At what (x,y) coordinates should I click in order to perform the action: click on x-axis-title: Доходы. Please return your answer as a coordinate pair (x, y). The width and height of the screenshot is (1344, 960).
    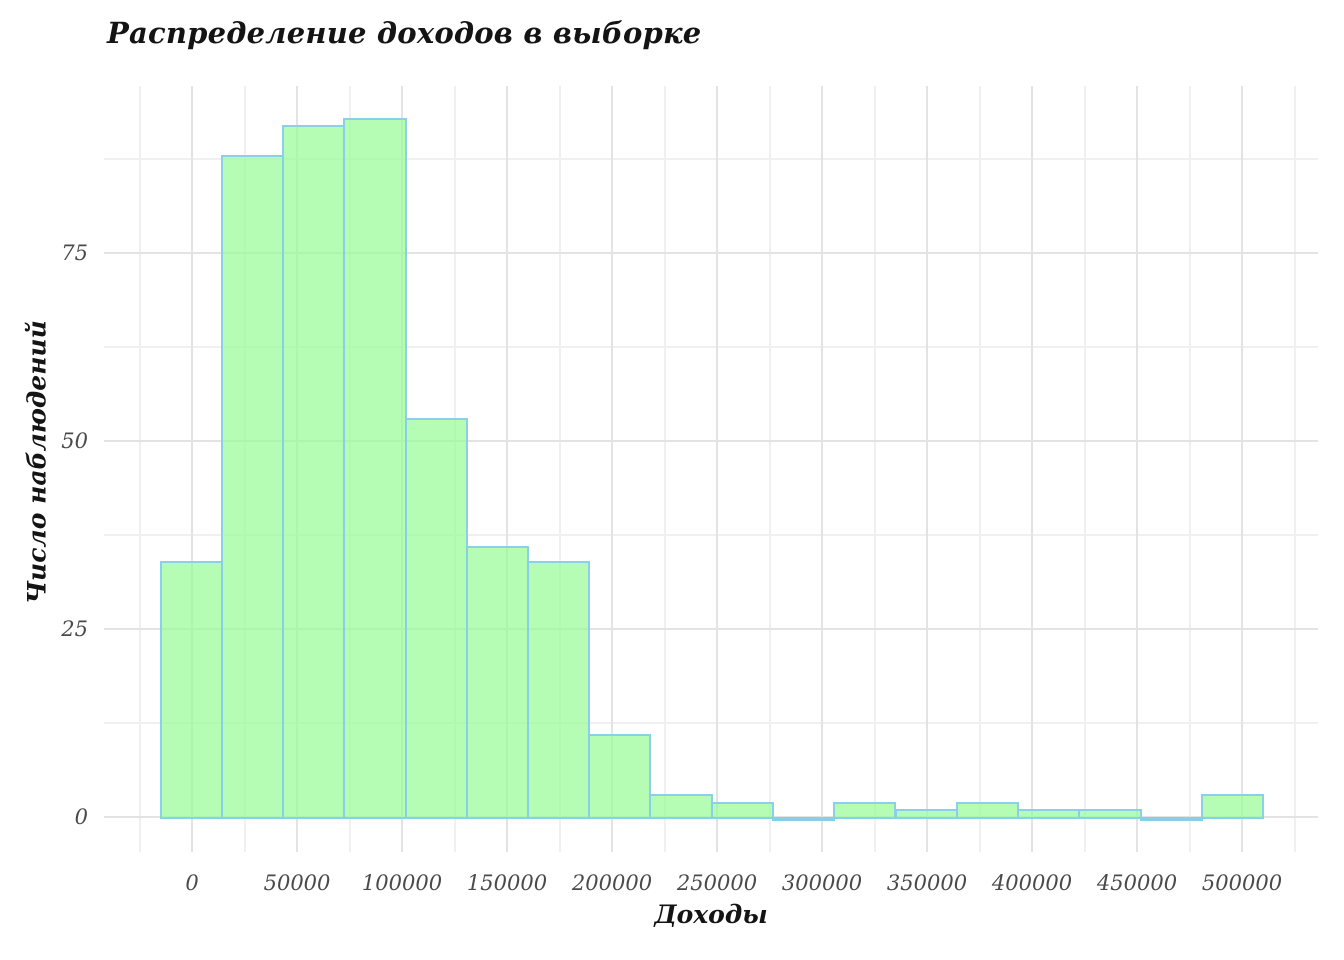
    Looking at the image, I should click on (711, 914).